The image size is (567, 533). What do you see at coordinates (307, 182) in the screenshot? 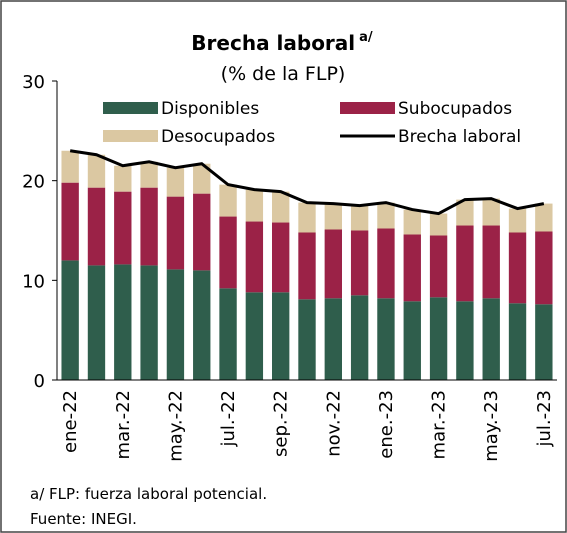
I see `line-series` at bounding box center [307, 182].